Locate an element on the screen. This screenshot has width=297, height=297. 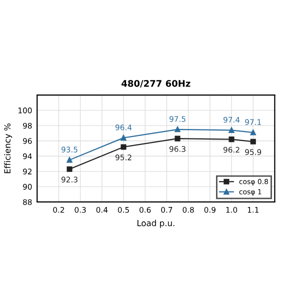
y-axis-title: Efficiency % is located at coordinates (8, 149).